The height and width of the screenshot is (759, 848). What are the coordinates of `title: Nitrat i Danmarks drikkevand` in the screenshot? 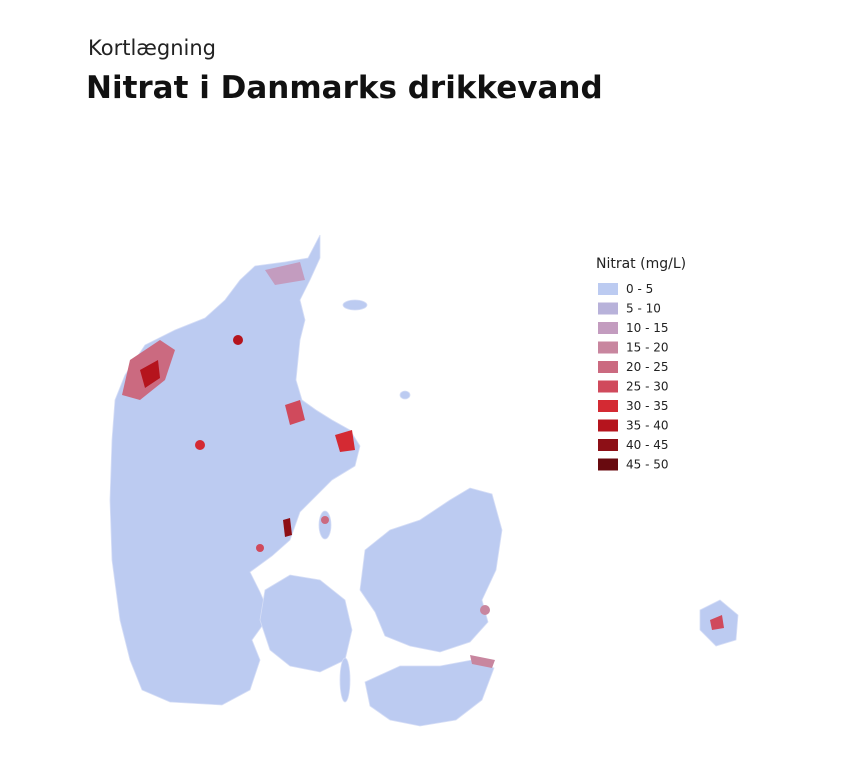 It's located at (344, 88).